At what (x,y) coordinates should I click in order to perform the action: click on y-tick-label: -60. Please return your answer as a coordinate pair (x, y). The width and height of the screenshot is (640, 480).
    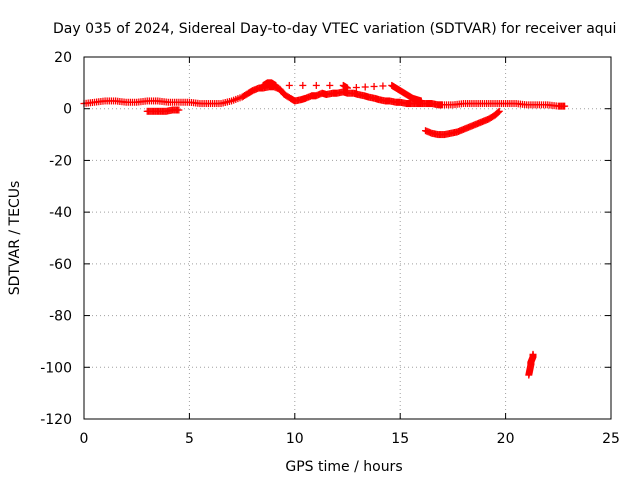
    Looking at the image, I should click on (60, 265).